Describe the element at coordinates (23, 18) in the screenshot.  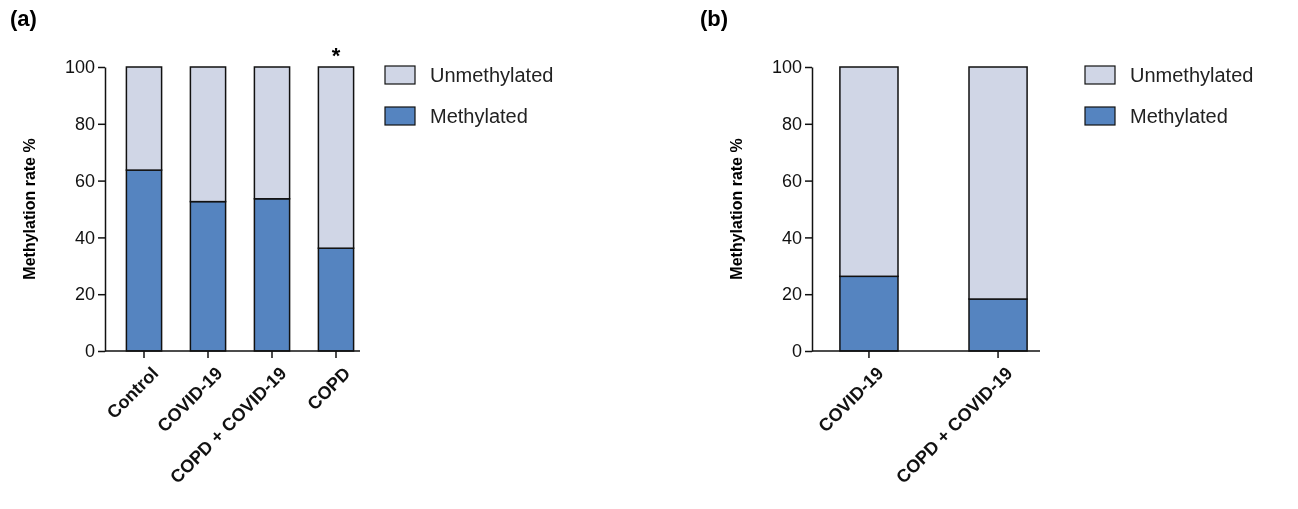
I see `chart-title: (a)` at that location.